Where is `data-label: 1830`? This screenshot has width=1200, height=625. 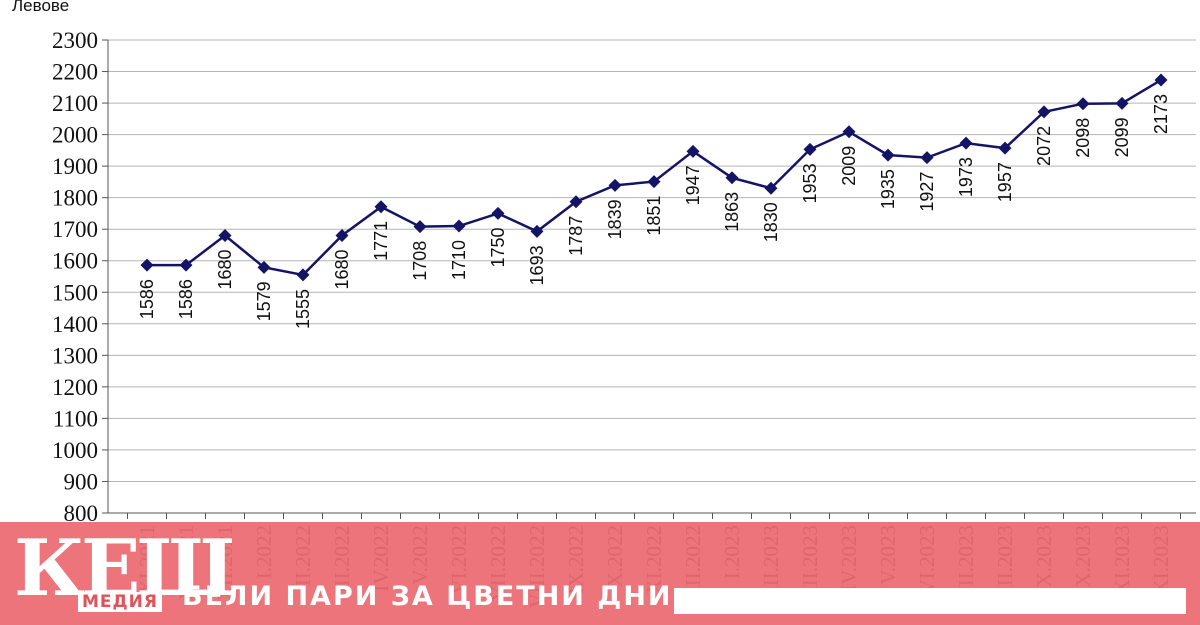
data-label: 1830 is located at coordinates (771, 222).